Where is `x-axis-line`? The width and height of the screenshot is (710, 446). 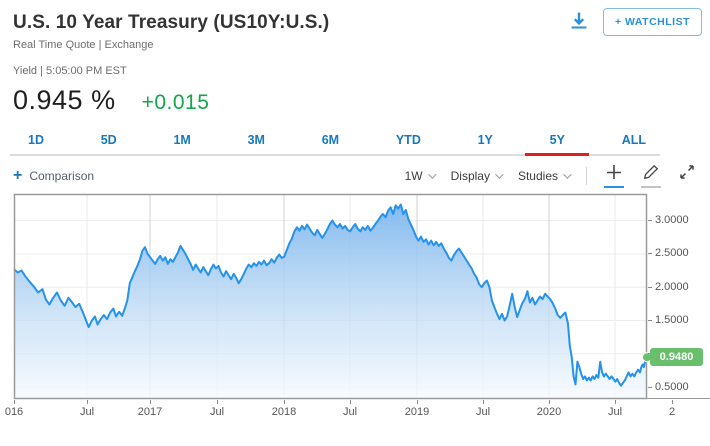 x-axis-line is located at coordinates (678, 398).